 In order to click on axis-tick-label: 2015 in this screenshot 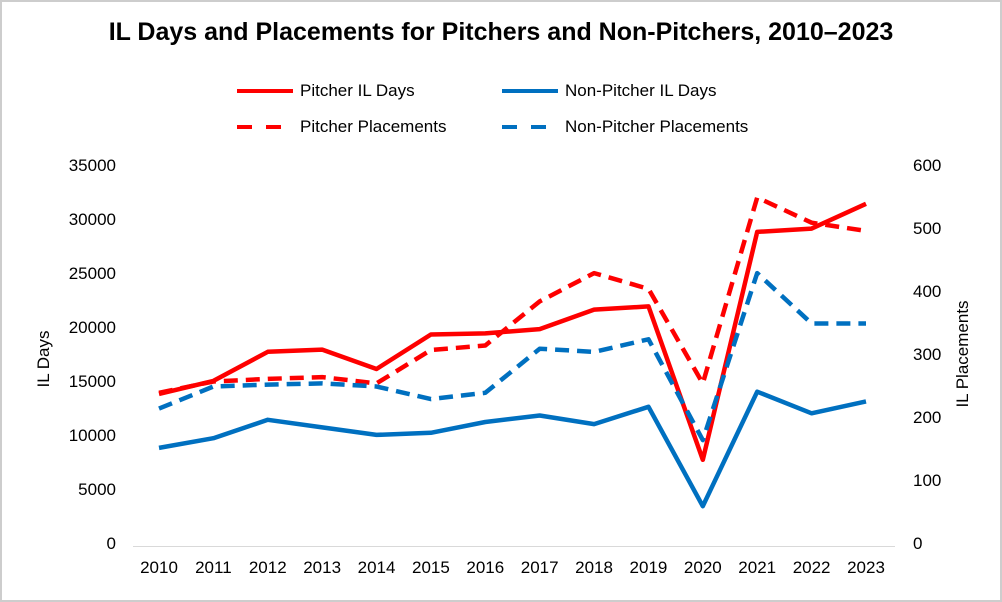, I will do `click(431, 567)`.